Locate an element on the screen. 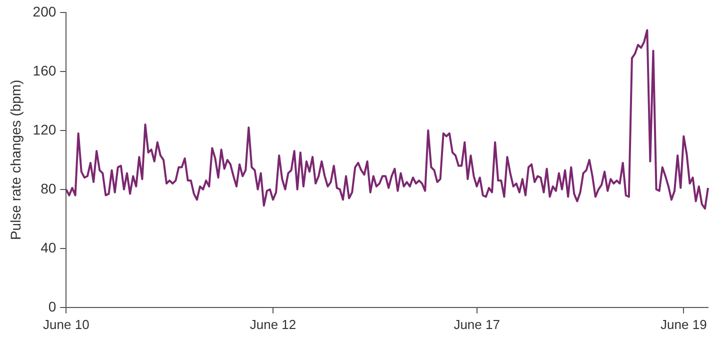  y-tick-label: 0 is located at coordinates (52, 306).